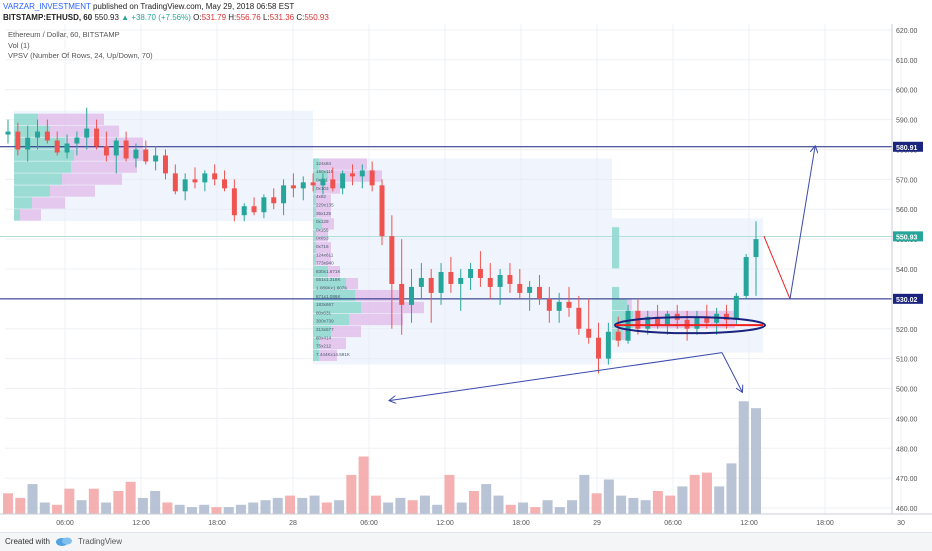 The image size is (932, 551). I want to click on profile-row-label: 551x1.318K, so click(328, 279).